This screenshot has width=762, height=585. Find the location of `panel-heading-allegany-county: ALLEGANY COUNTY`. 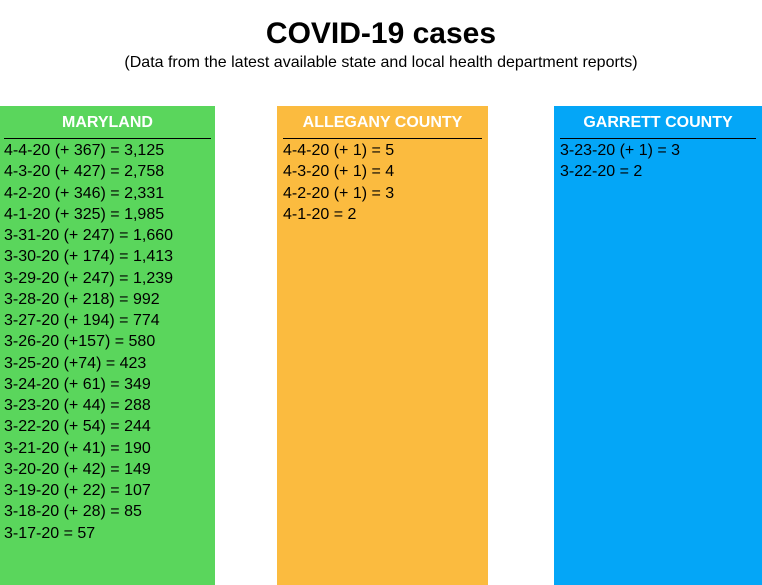

panel-heading-allegany-county: ALLEGANY COUNTY is located at coordinates (382, 122).